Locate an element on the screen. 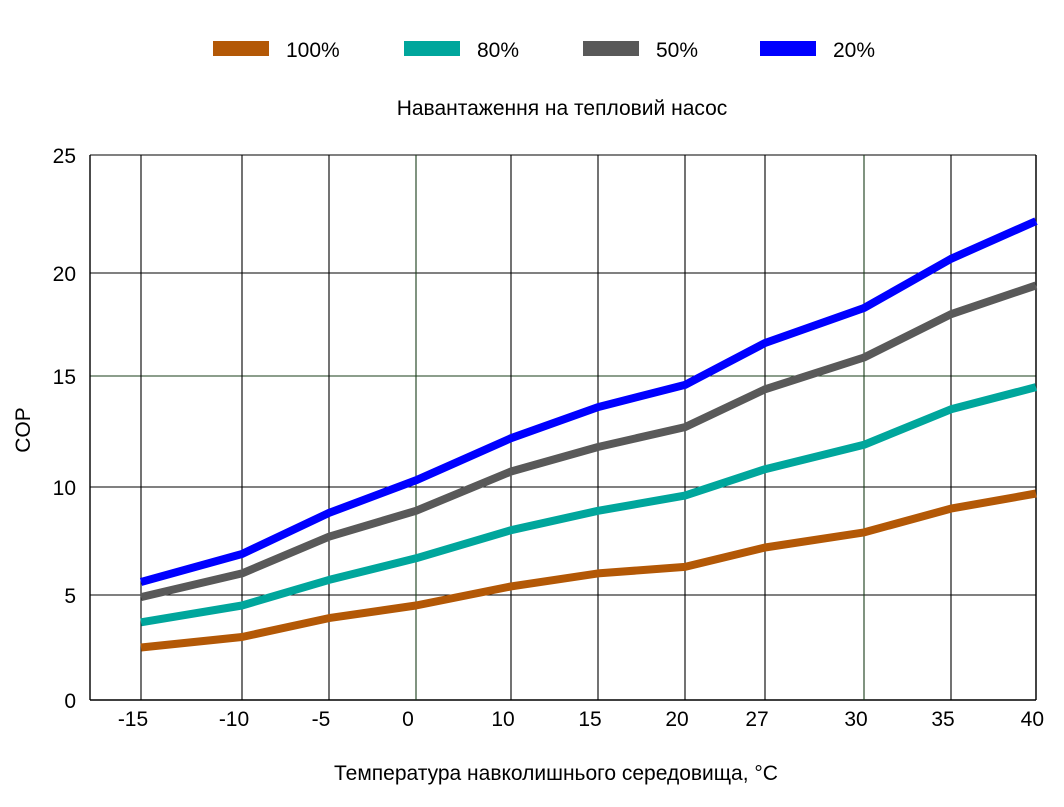 This screenshot has width=1064, height=807. legend-label: 100% is located at coordinates (313, 50).